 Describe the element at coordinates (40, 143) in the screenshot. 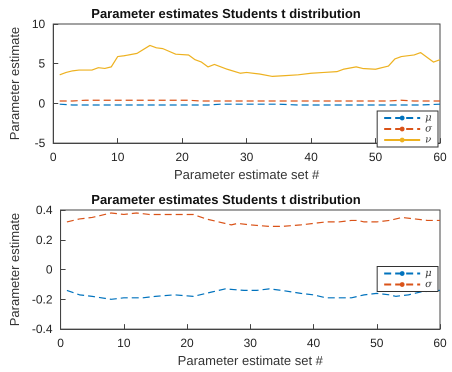

I see `y-tick-label: -5` at that location.